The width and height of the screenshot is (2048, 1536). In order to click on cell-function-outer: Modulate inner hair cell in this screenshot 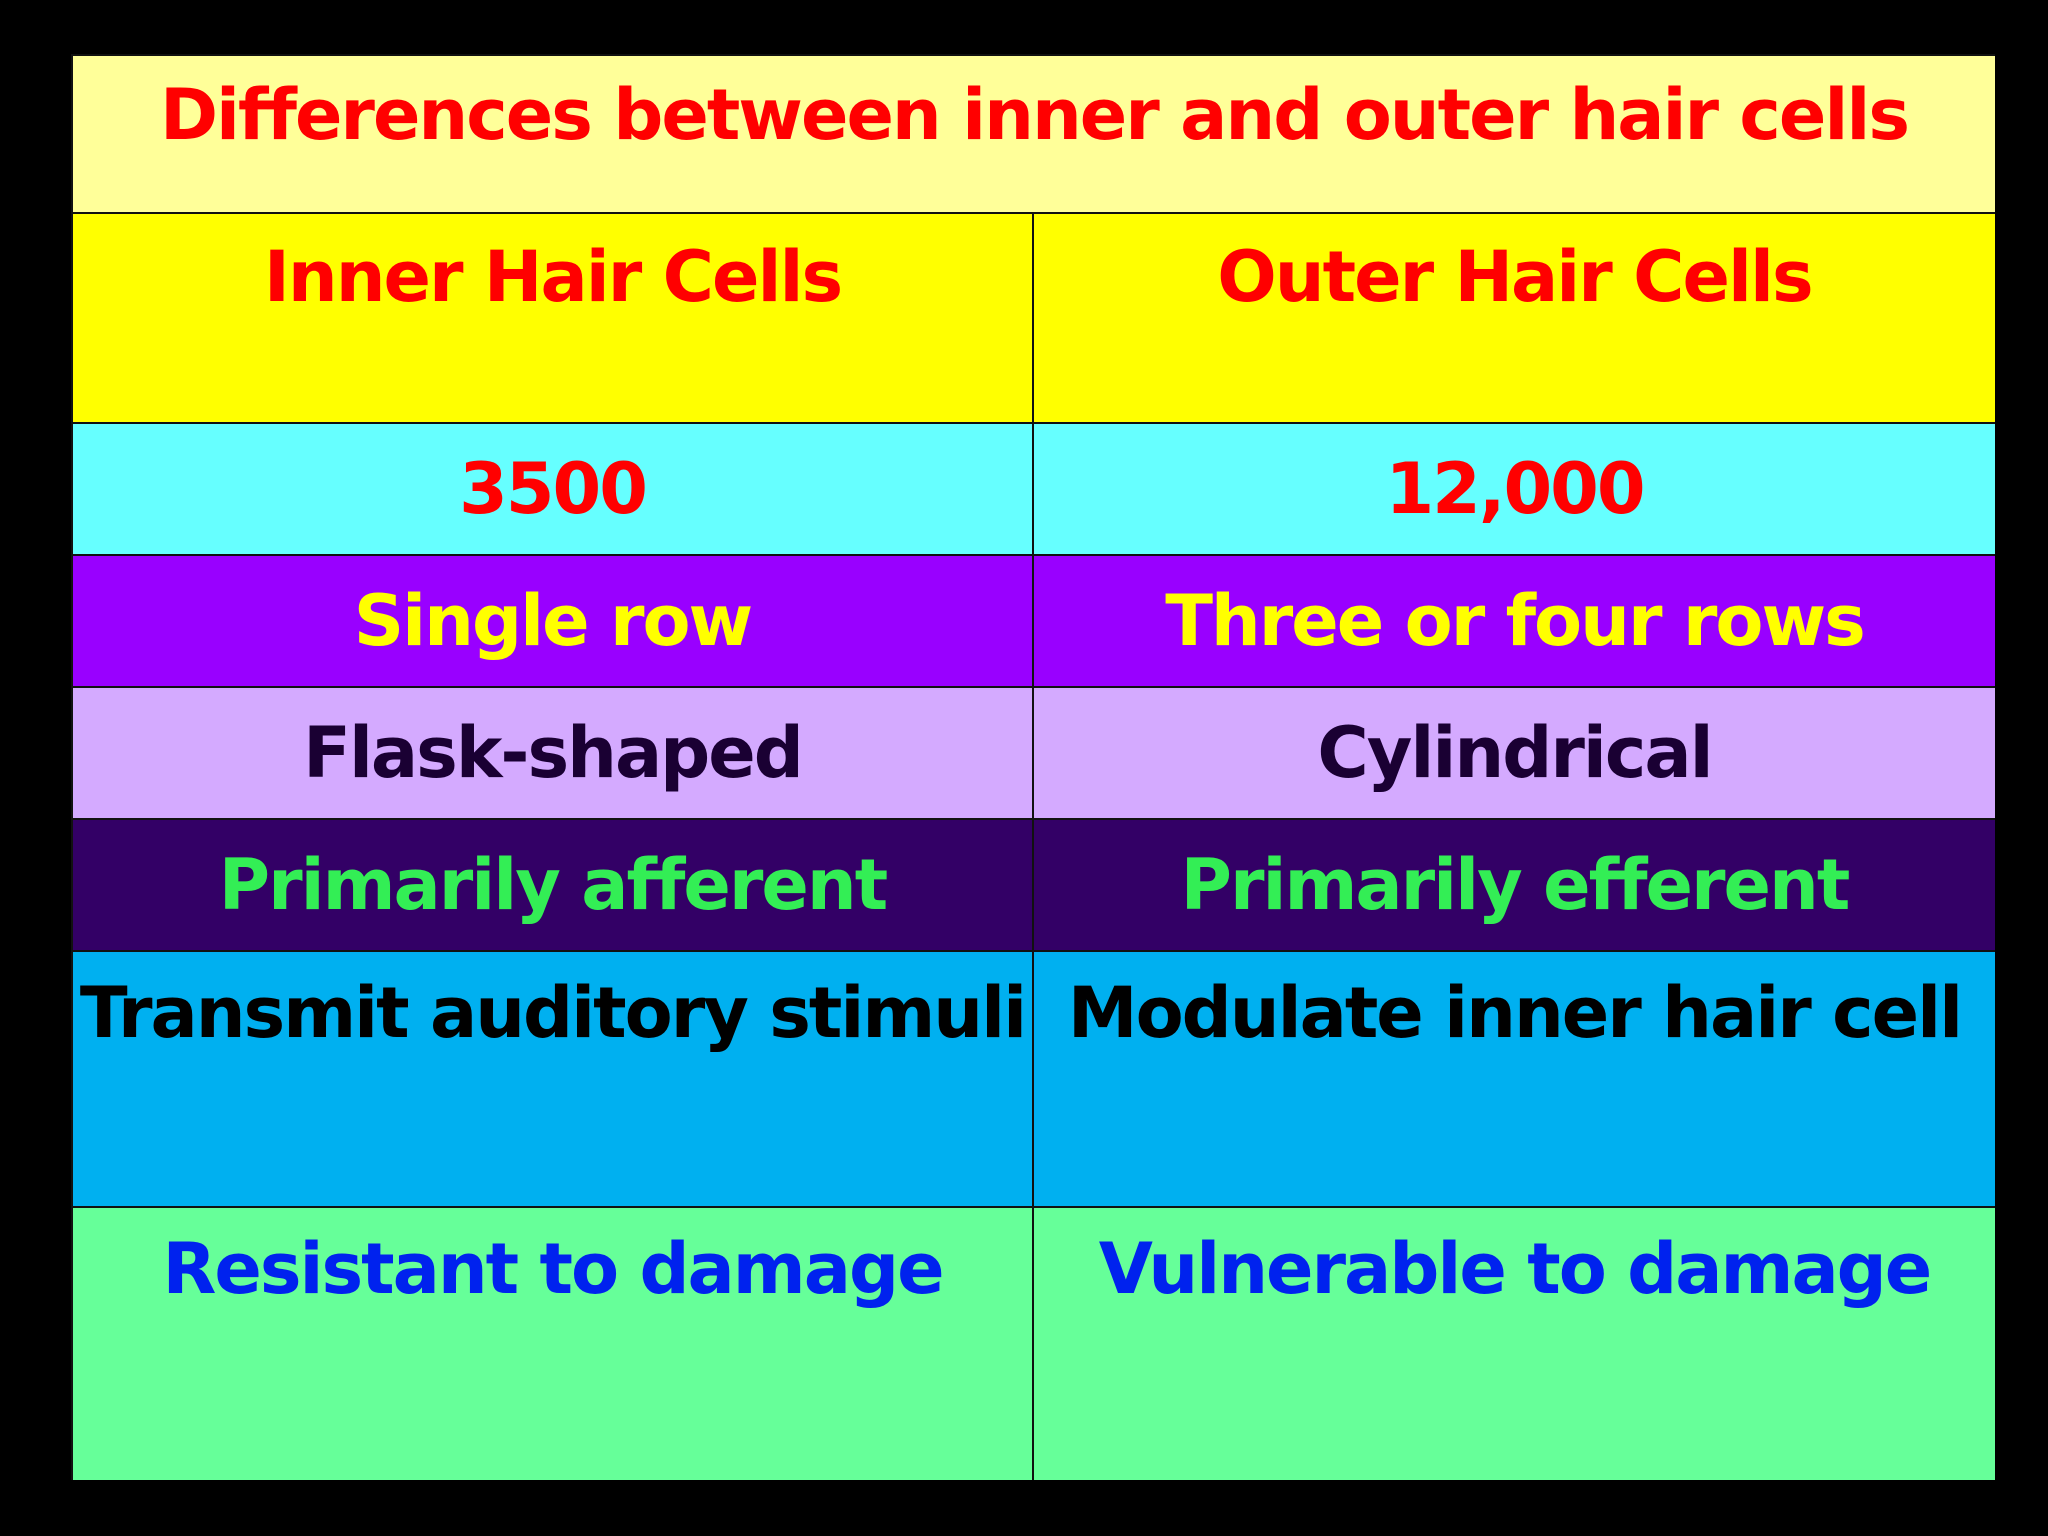, I will do `click(1514, 1080)`.